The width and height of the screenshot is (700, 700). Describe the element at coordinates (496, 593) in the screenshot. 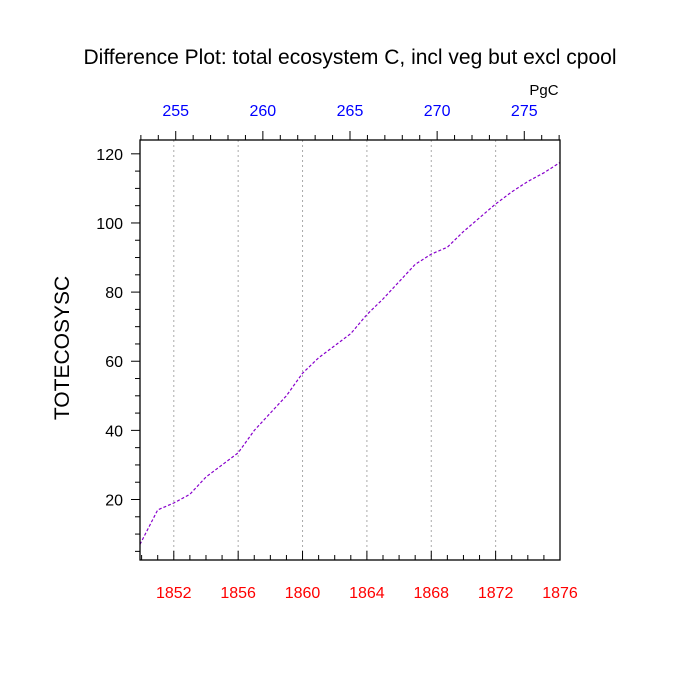

I see `x-tick-label-5: 1872` at that location.